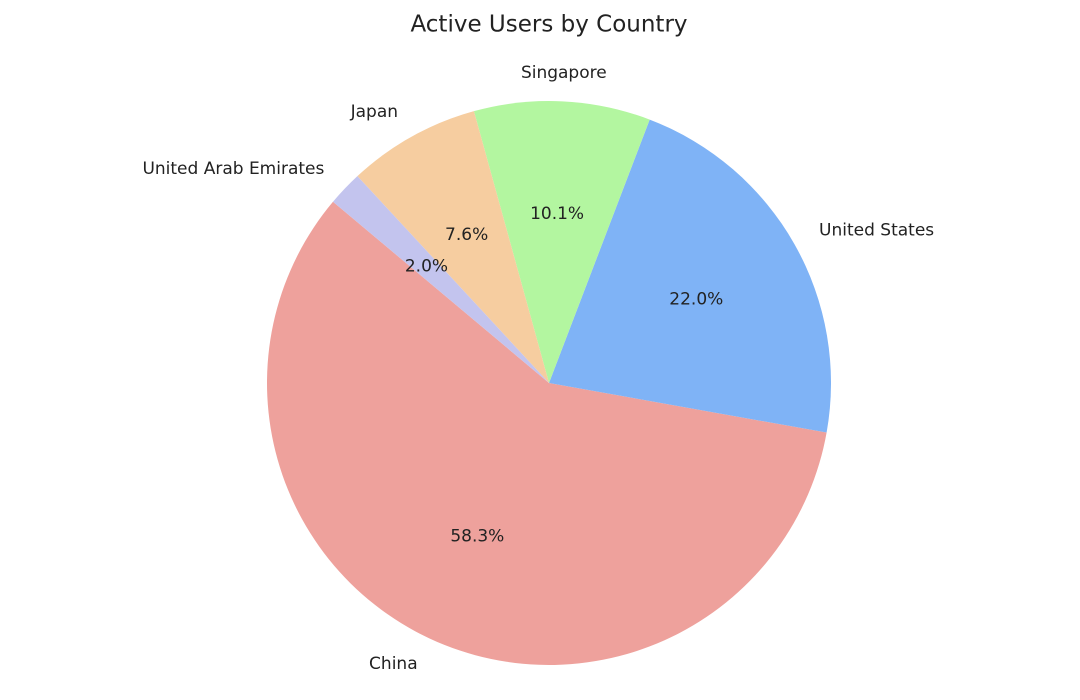 Image resolution: width=1080 pixels, height=700 pixels. Describe the element at coordinates (466, 235) in the screenshot. I see `percent-label: 7.6%` at that location.